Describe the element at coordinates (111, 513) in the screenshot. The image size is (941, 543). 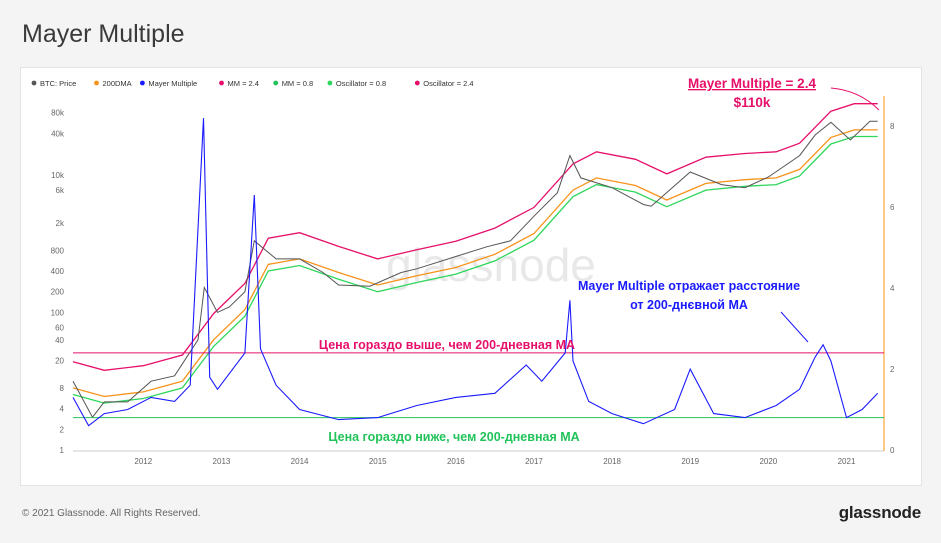
I see `copyright-text: © 2021 Glassnode. All Rights Reserved.` at that location.